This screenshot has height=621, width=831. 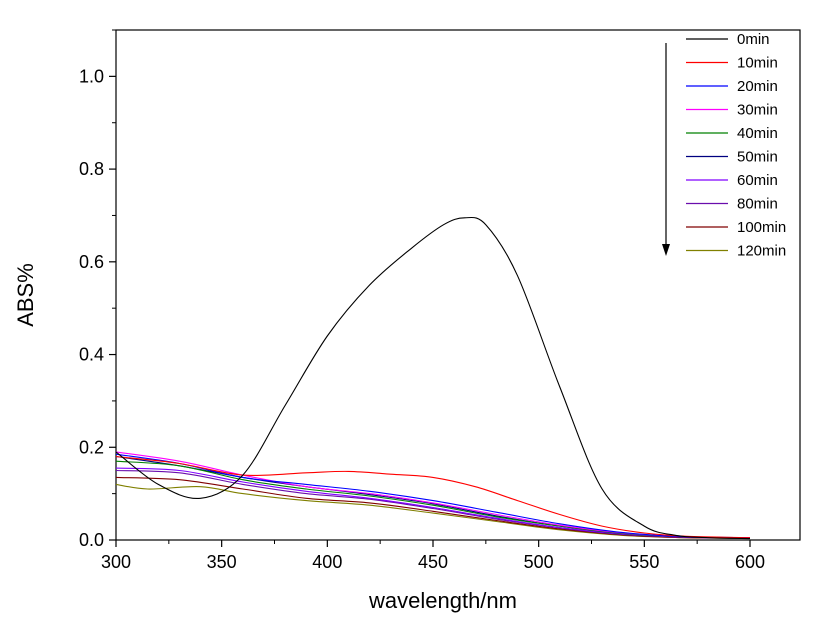 I want to click on y-tick-label: 0.2, so click(x=91, y=447).